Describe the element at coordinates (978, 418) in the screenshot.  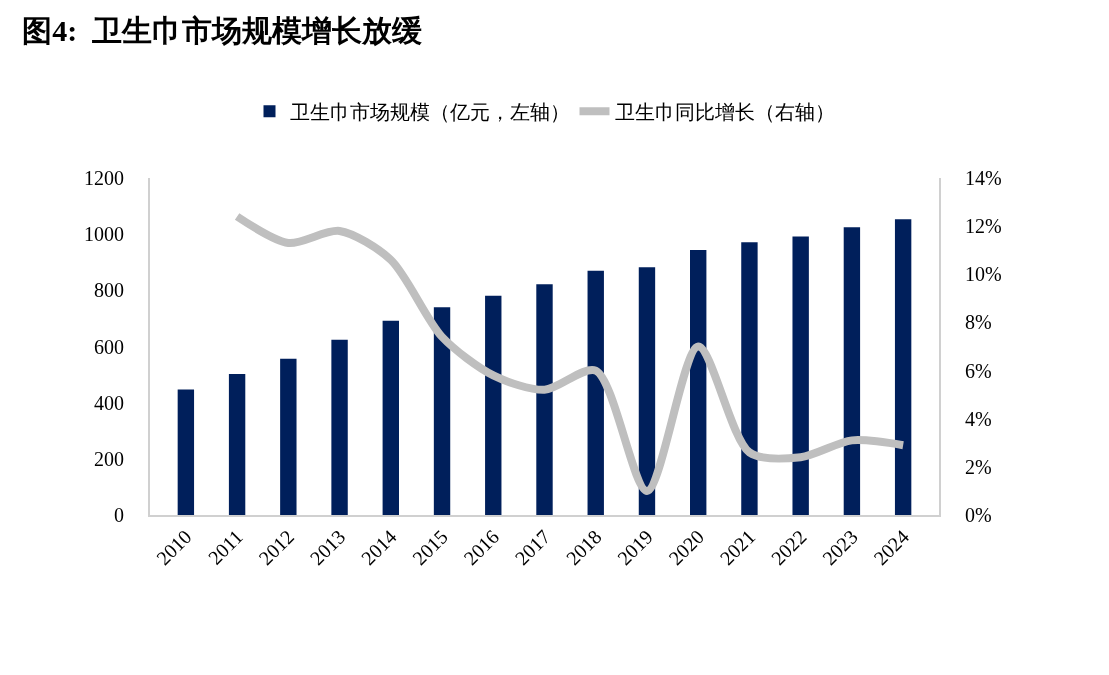
I see `y2-tick-label: 4%` at that location.